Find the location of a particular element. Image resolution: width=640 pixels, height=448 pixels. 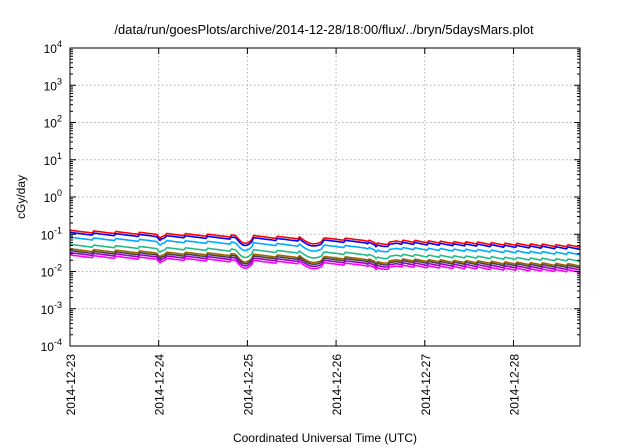

y-tick-label: 10⁴ is located at coordinates (53, 47).